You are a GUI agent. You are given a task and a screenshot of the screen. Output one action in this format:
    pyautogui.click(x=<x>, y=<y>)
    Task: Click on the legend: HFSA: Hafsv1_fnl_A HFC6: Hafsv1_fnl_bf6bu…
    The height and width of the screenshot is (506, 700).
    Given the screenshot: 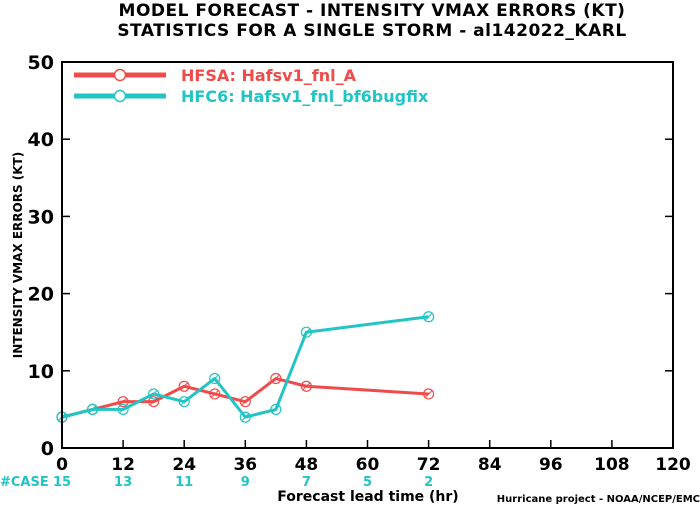 What is the action you would take?
    pyautogui.click(x=251, y=86)
    